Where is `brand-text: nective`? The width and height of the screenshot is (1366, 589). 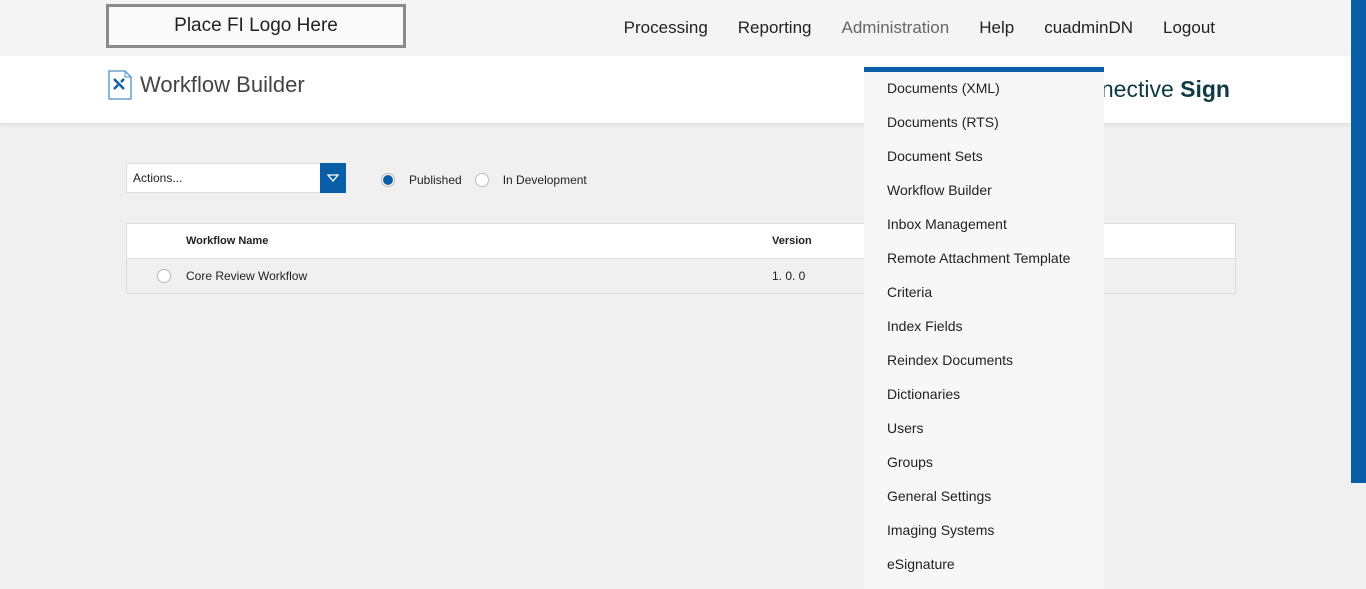
brand-text: nective is located at coordinates (1137, 89).